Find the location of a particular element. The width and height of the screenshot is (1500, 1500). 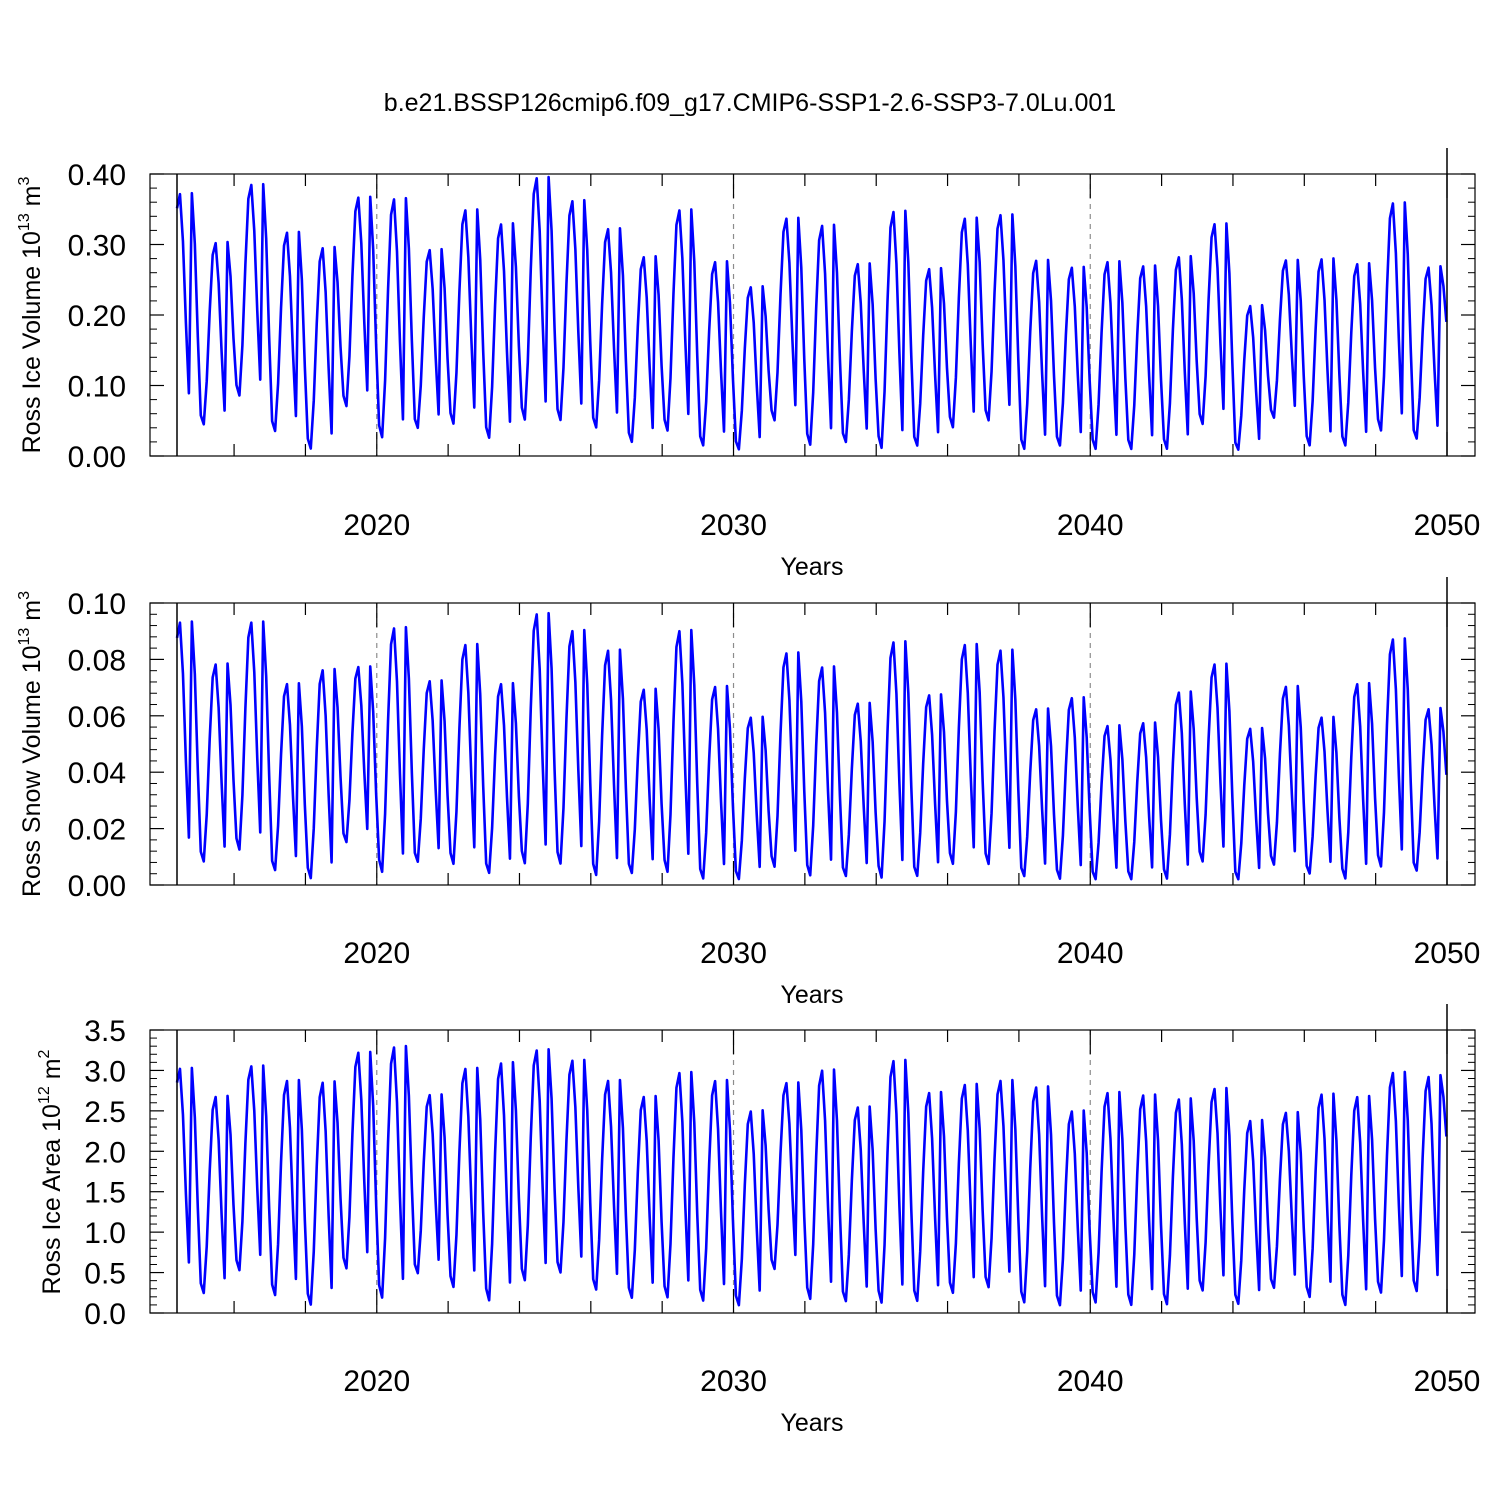

y-tick-label: 0.40 is located at coordinates (97, 175).